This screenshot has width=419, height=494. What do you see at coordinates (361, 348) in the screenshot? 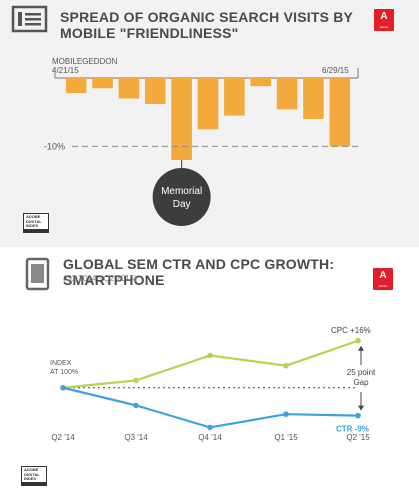
I see `gap-arrowhead-up` at bounding box center [361, 348].